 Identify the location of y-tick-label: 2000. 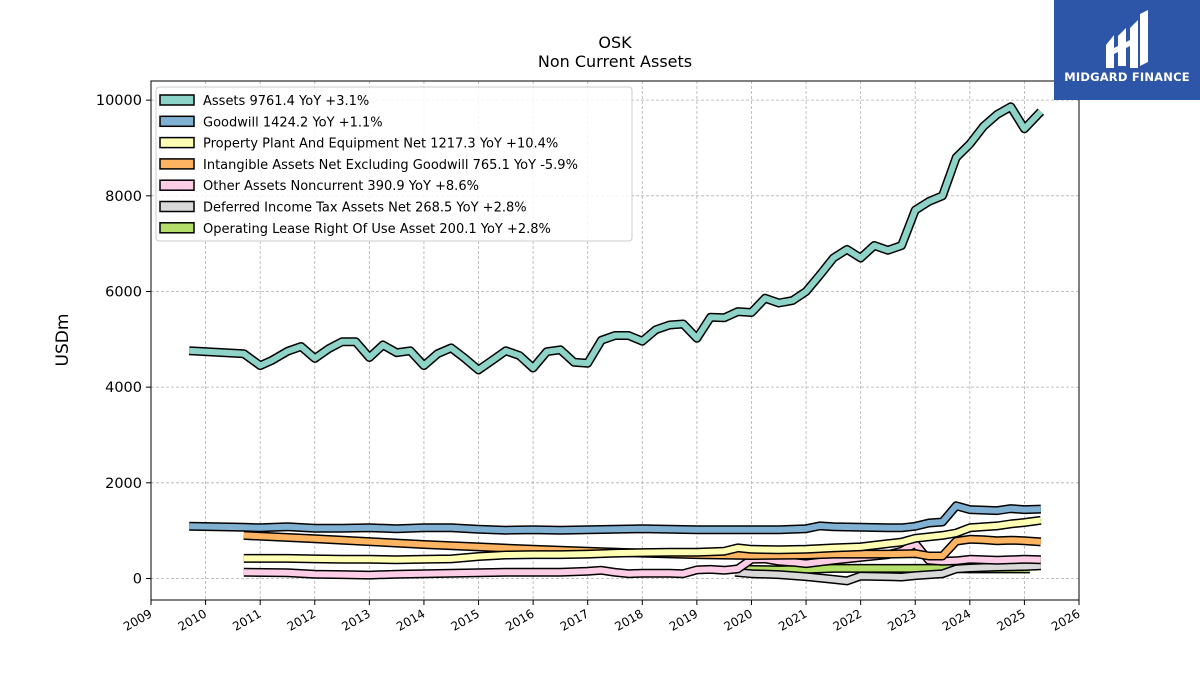
(123, 484).